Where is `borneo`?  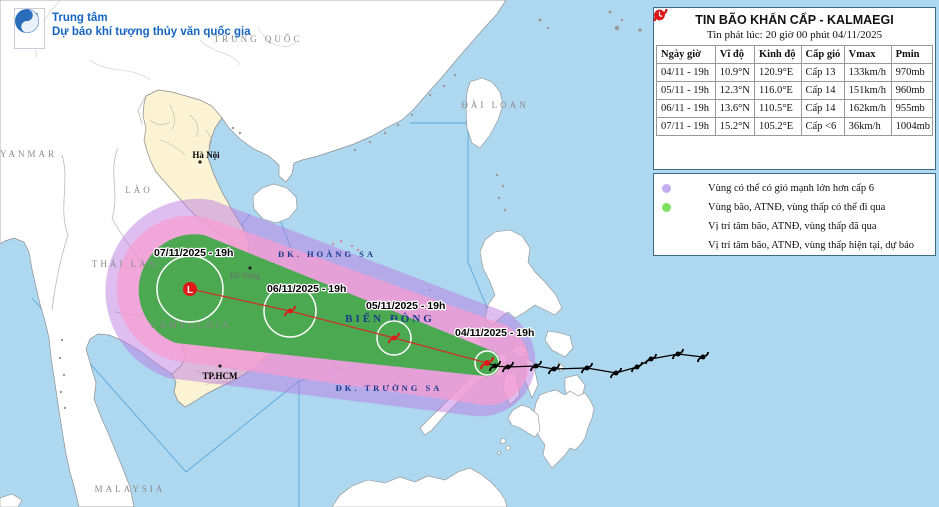
borneo is located at coordinates (419, 487).